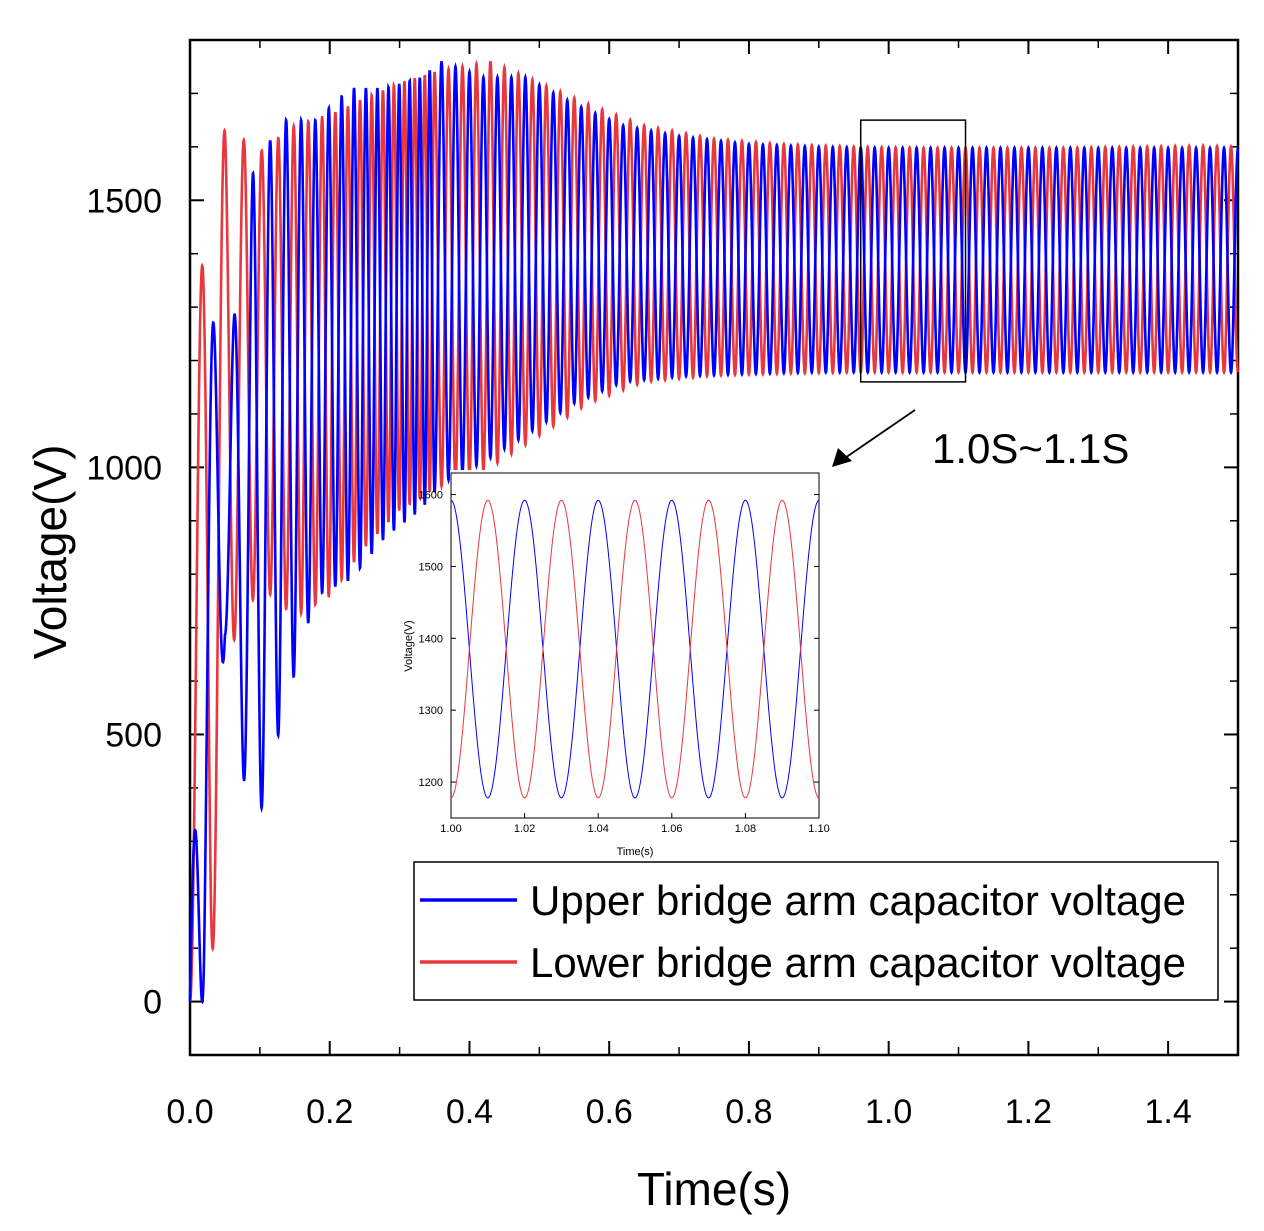  What do you see at coordinates (431, 567) in the screenshot?
I see `inset-y-tick-label: 1500` at bounding box center [431, 567].